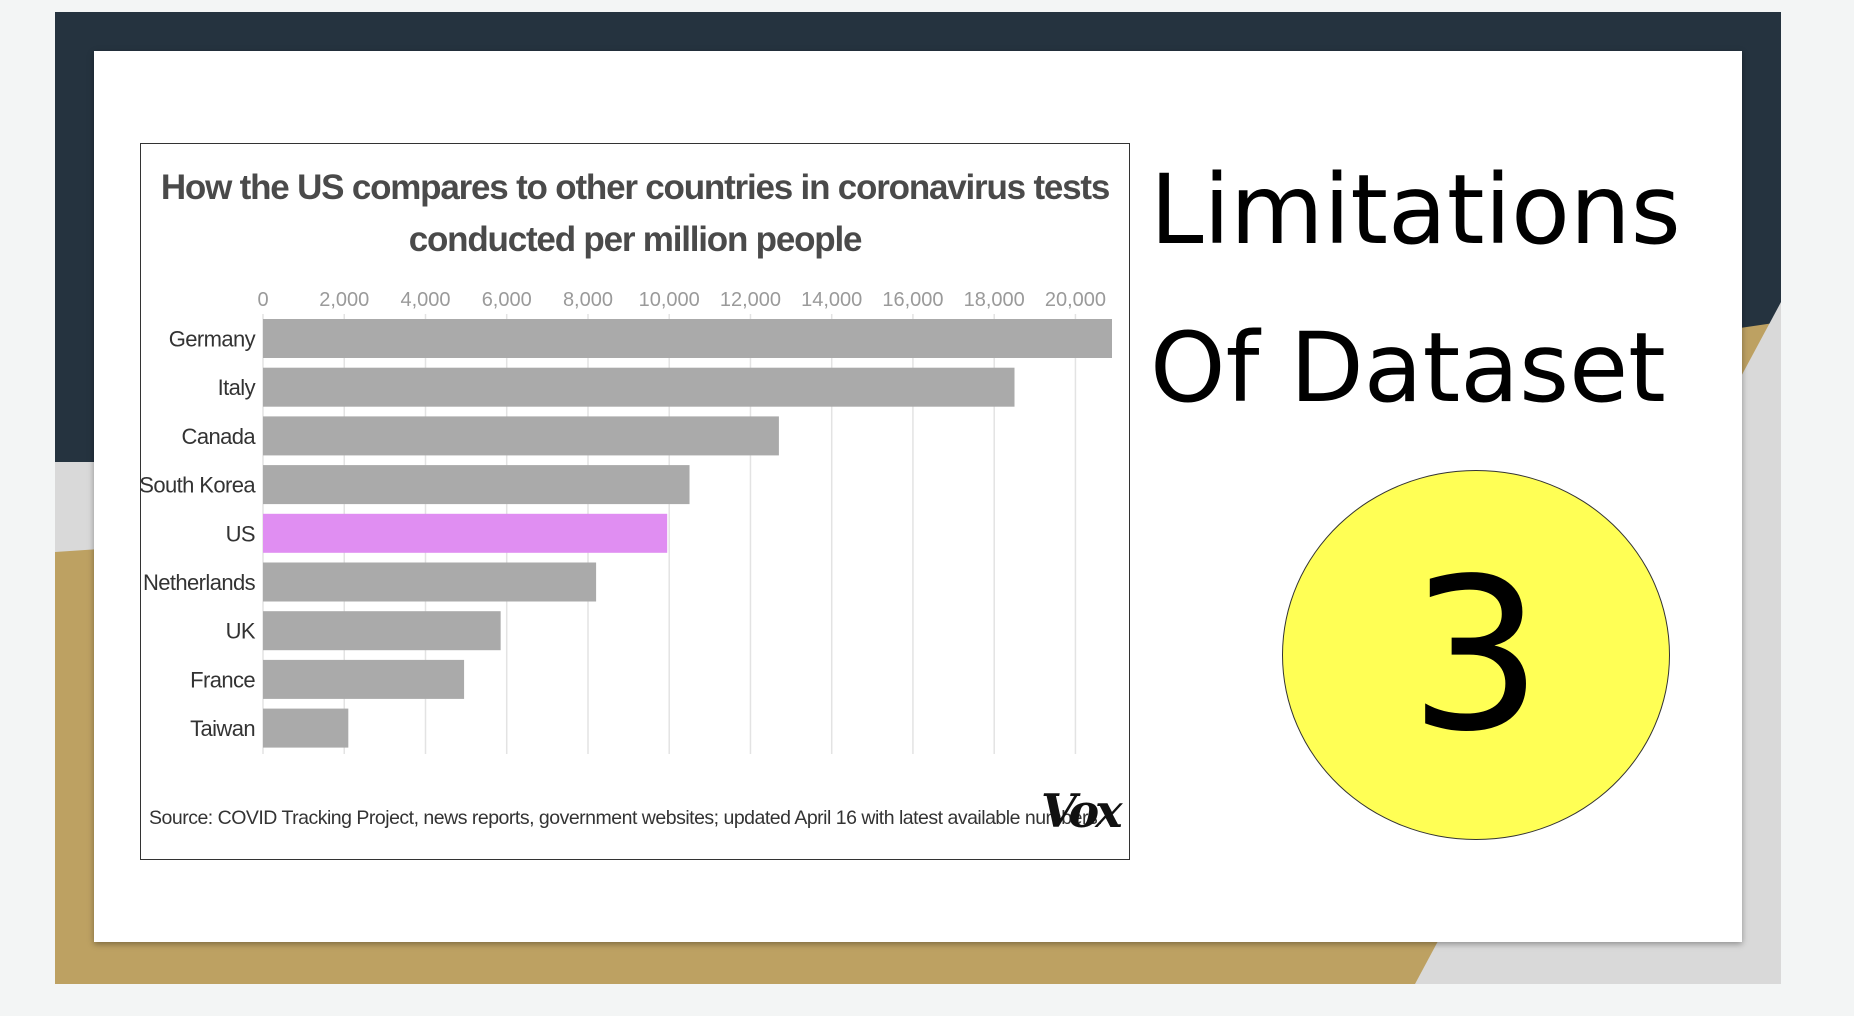 Image resolution: width=1854 pixels, height=1016 pixels. Describe the element at coordinates (476, 485) in the screenshot. I see `bar-south-korea` at that location.